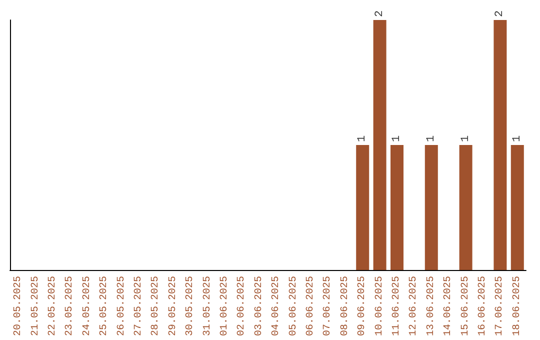 This screenshot has height=340, width=540. I want to click on x-tick-label: 14.06.2025, so click(448, 306).